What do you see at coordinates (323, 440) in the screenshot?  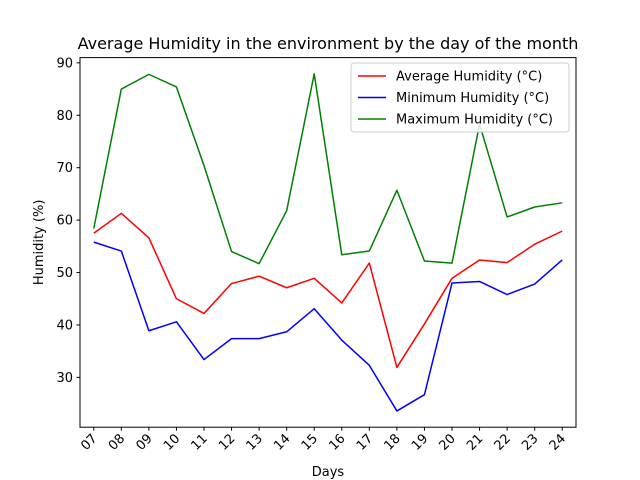 I see `x-axis: 07 08 09 10 11 12 13 14 15 16 17 18 19 20 21 22 23 24` at bounding box center [323, 440].